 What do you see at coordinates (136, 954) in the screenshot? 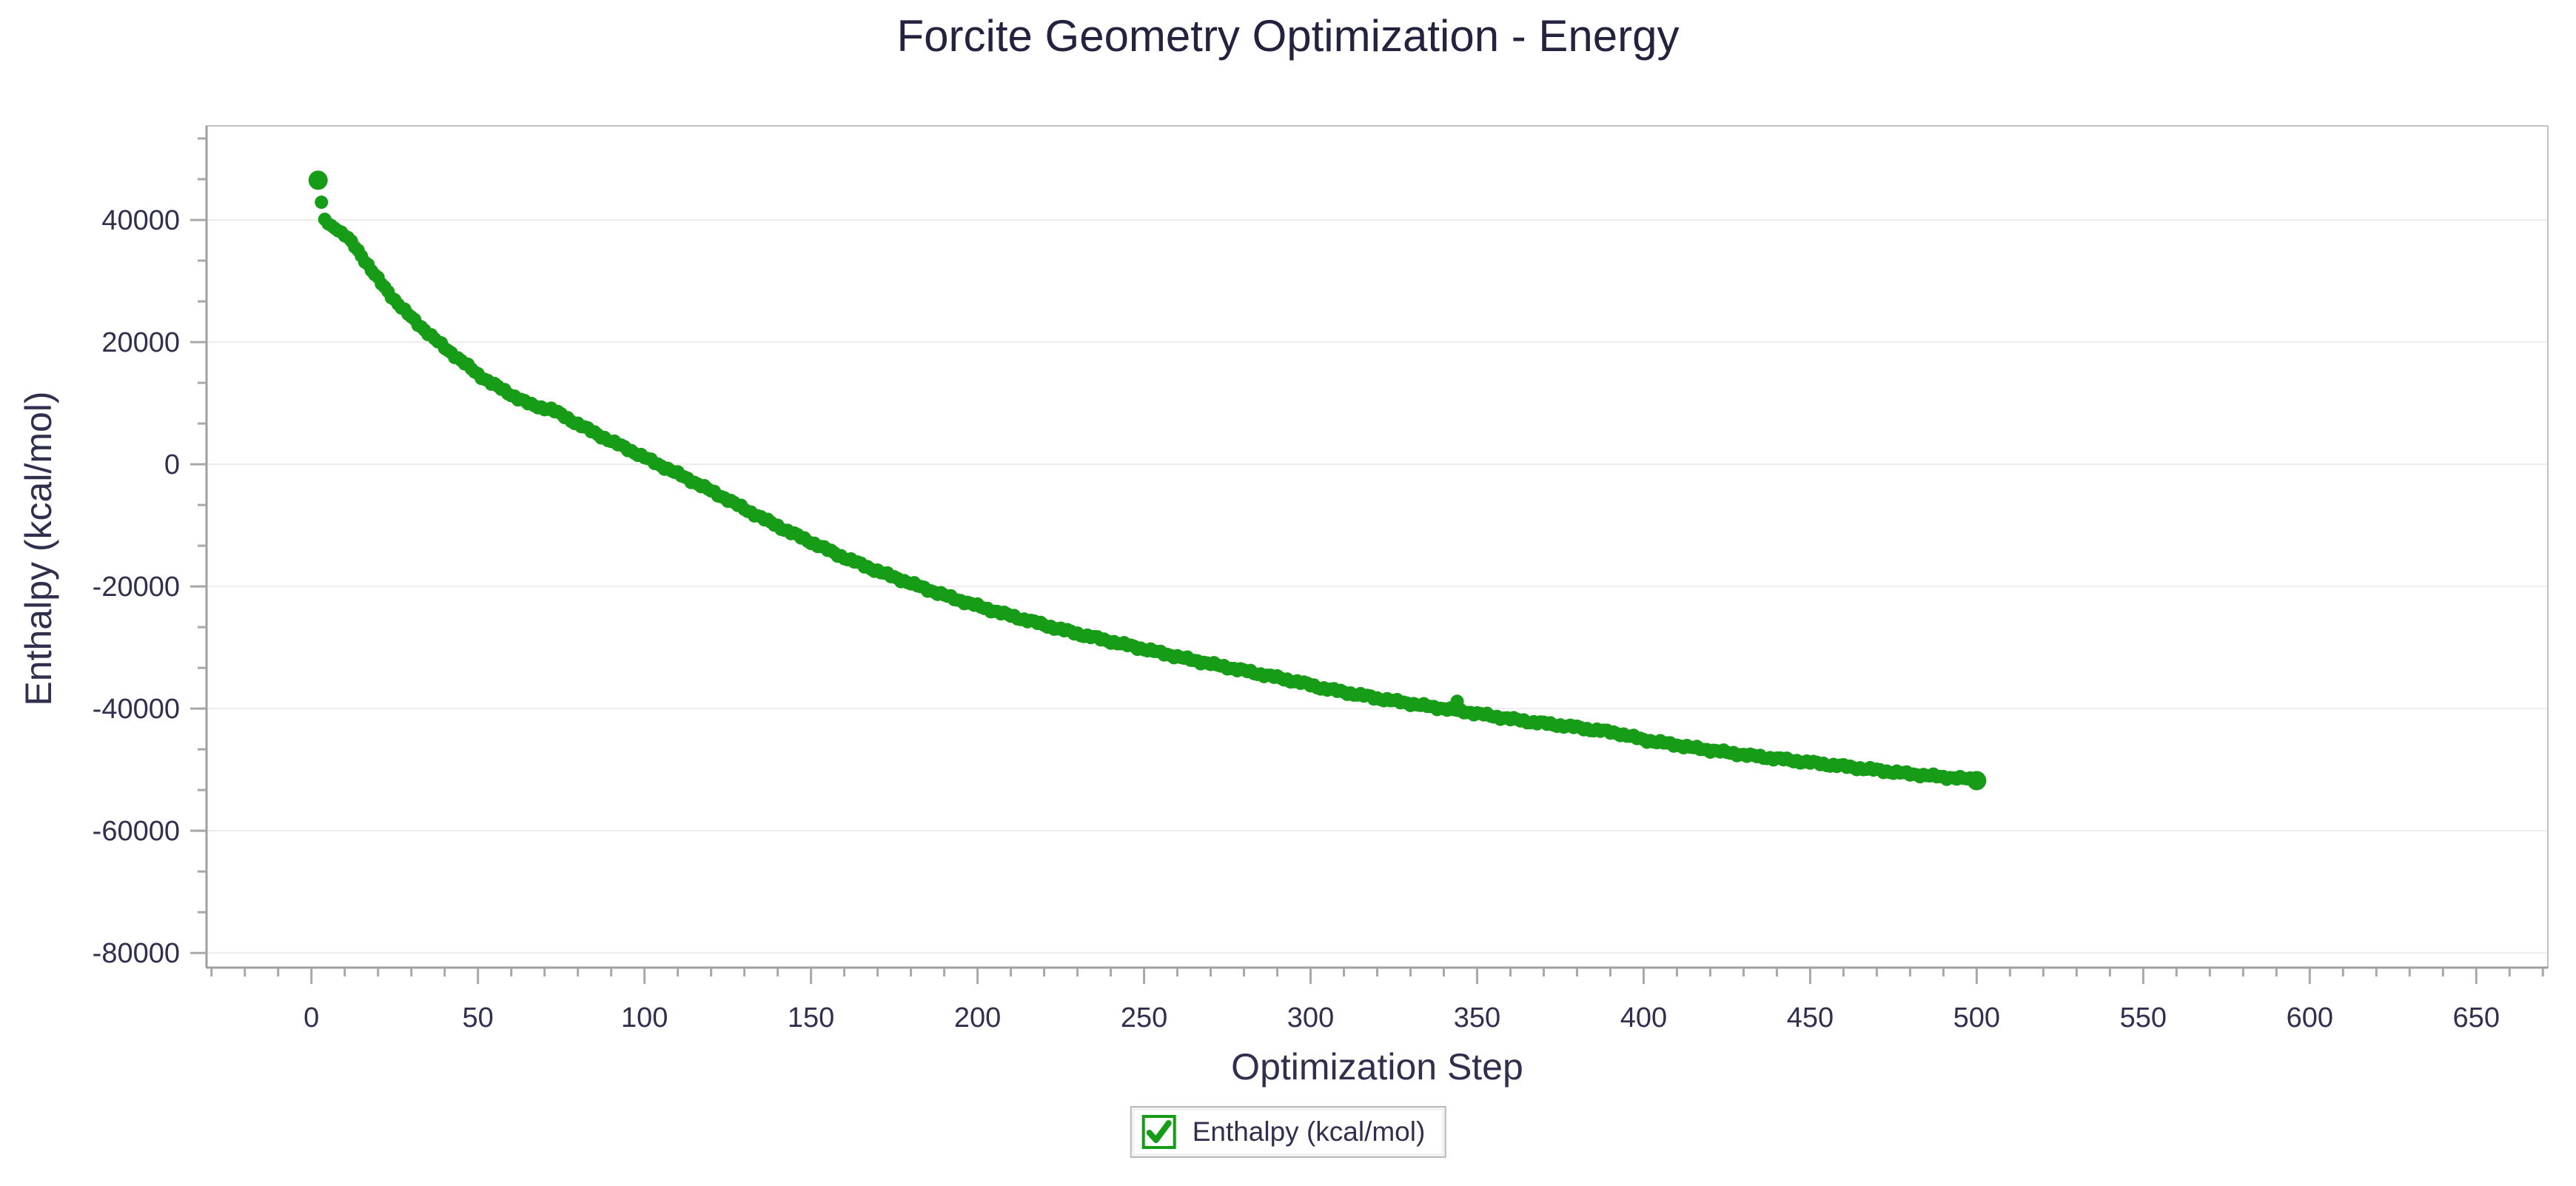
I see `svg-text: -80000` at bounding box center [136, 954].